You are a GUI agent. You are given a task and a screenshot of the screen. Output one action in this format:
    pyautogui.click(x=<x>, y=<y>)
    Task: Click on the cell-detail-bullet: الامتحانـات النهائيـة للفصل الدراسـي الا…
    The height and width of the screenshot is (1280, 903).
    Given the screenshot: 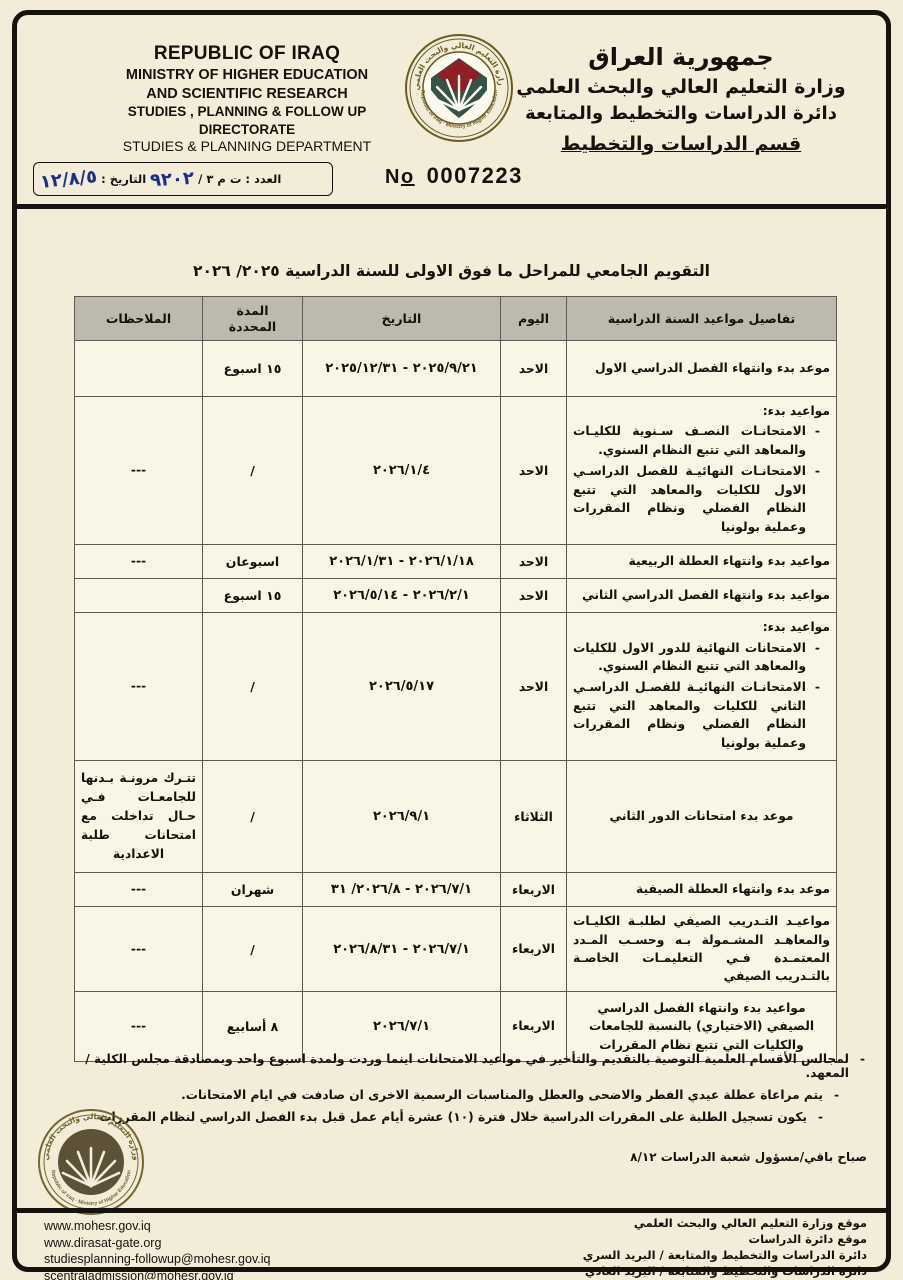 What is the action you would take?
    pyautogui.click(x=696, y=499)
    